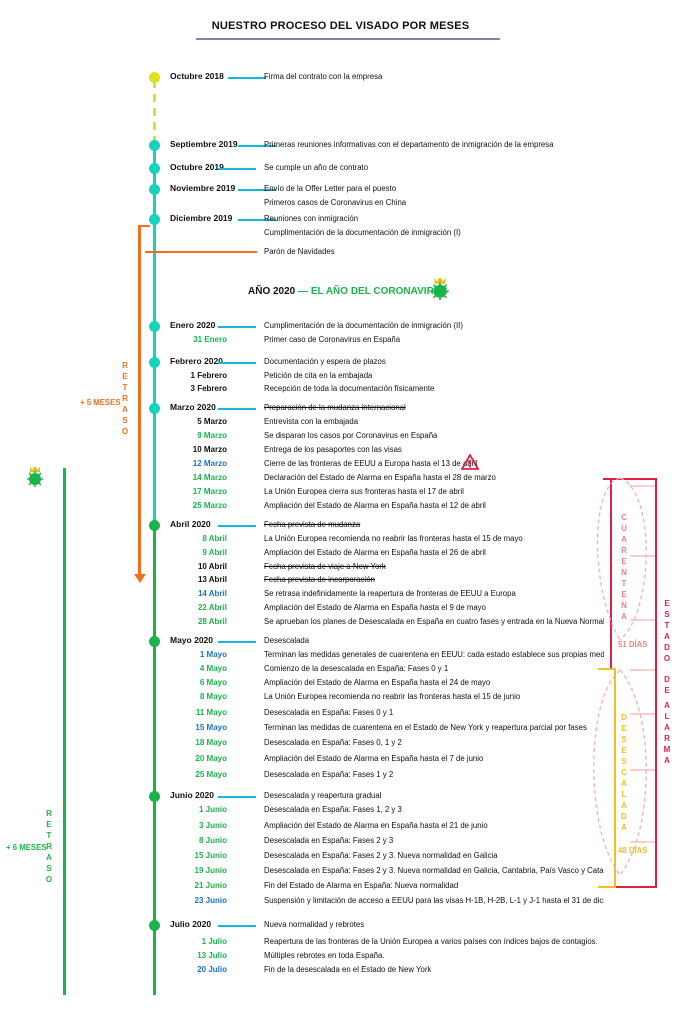 Image resolution: width=681 pixels, height=1024 pixels. What do you see at coordinates (323, 76) in the screenshot?
I see `month-item-text: Firma del contrato con la empresa` at bounding box center [323, 76].